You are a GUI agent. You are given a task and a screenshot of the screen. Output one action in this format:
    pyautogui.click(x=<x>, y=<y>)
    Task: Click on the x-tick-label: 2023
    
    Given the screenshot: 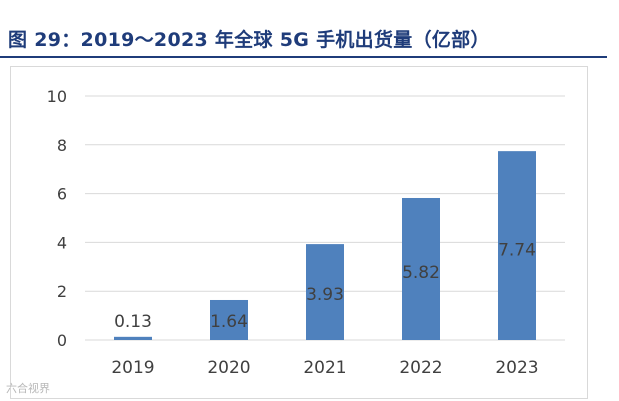 What is the action you would take?
    pyautogui.click(x=516, y=368)
    